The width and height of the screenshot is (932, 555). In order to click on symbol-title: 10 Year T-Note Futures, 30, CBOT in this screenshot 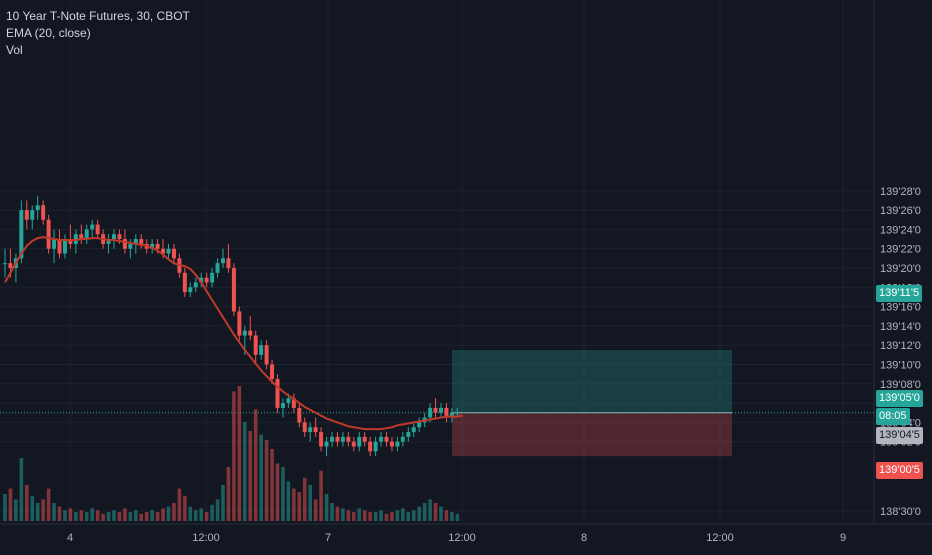, I will do `click(98, 16)`.